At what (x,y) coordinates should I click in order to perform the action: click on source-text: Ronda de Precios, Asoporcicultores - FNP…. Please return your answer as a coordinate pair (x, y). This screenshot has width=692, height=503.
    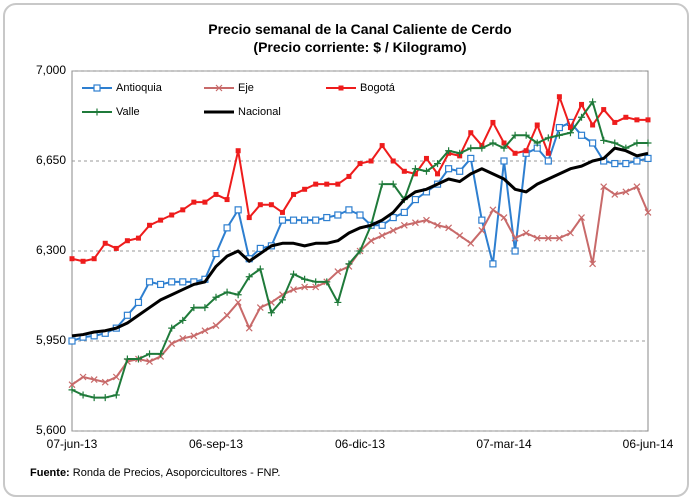
    Looking at the image, I should click on (177, 473).